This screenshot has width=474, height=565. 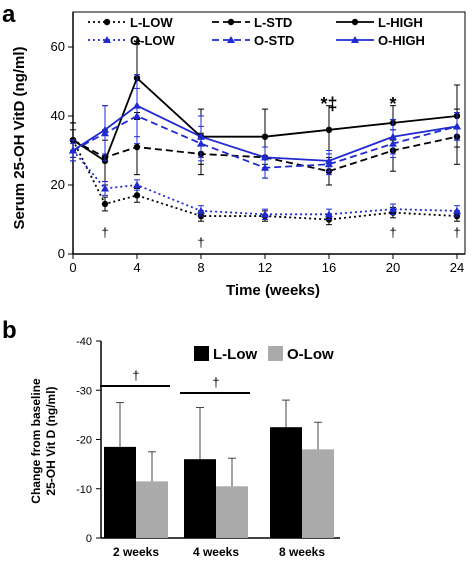 I want to click on legend-swatch-l-low, so click(x=201, y=353).